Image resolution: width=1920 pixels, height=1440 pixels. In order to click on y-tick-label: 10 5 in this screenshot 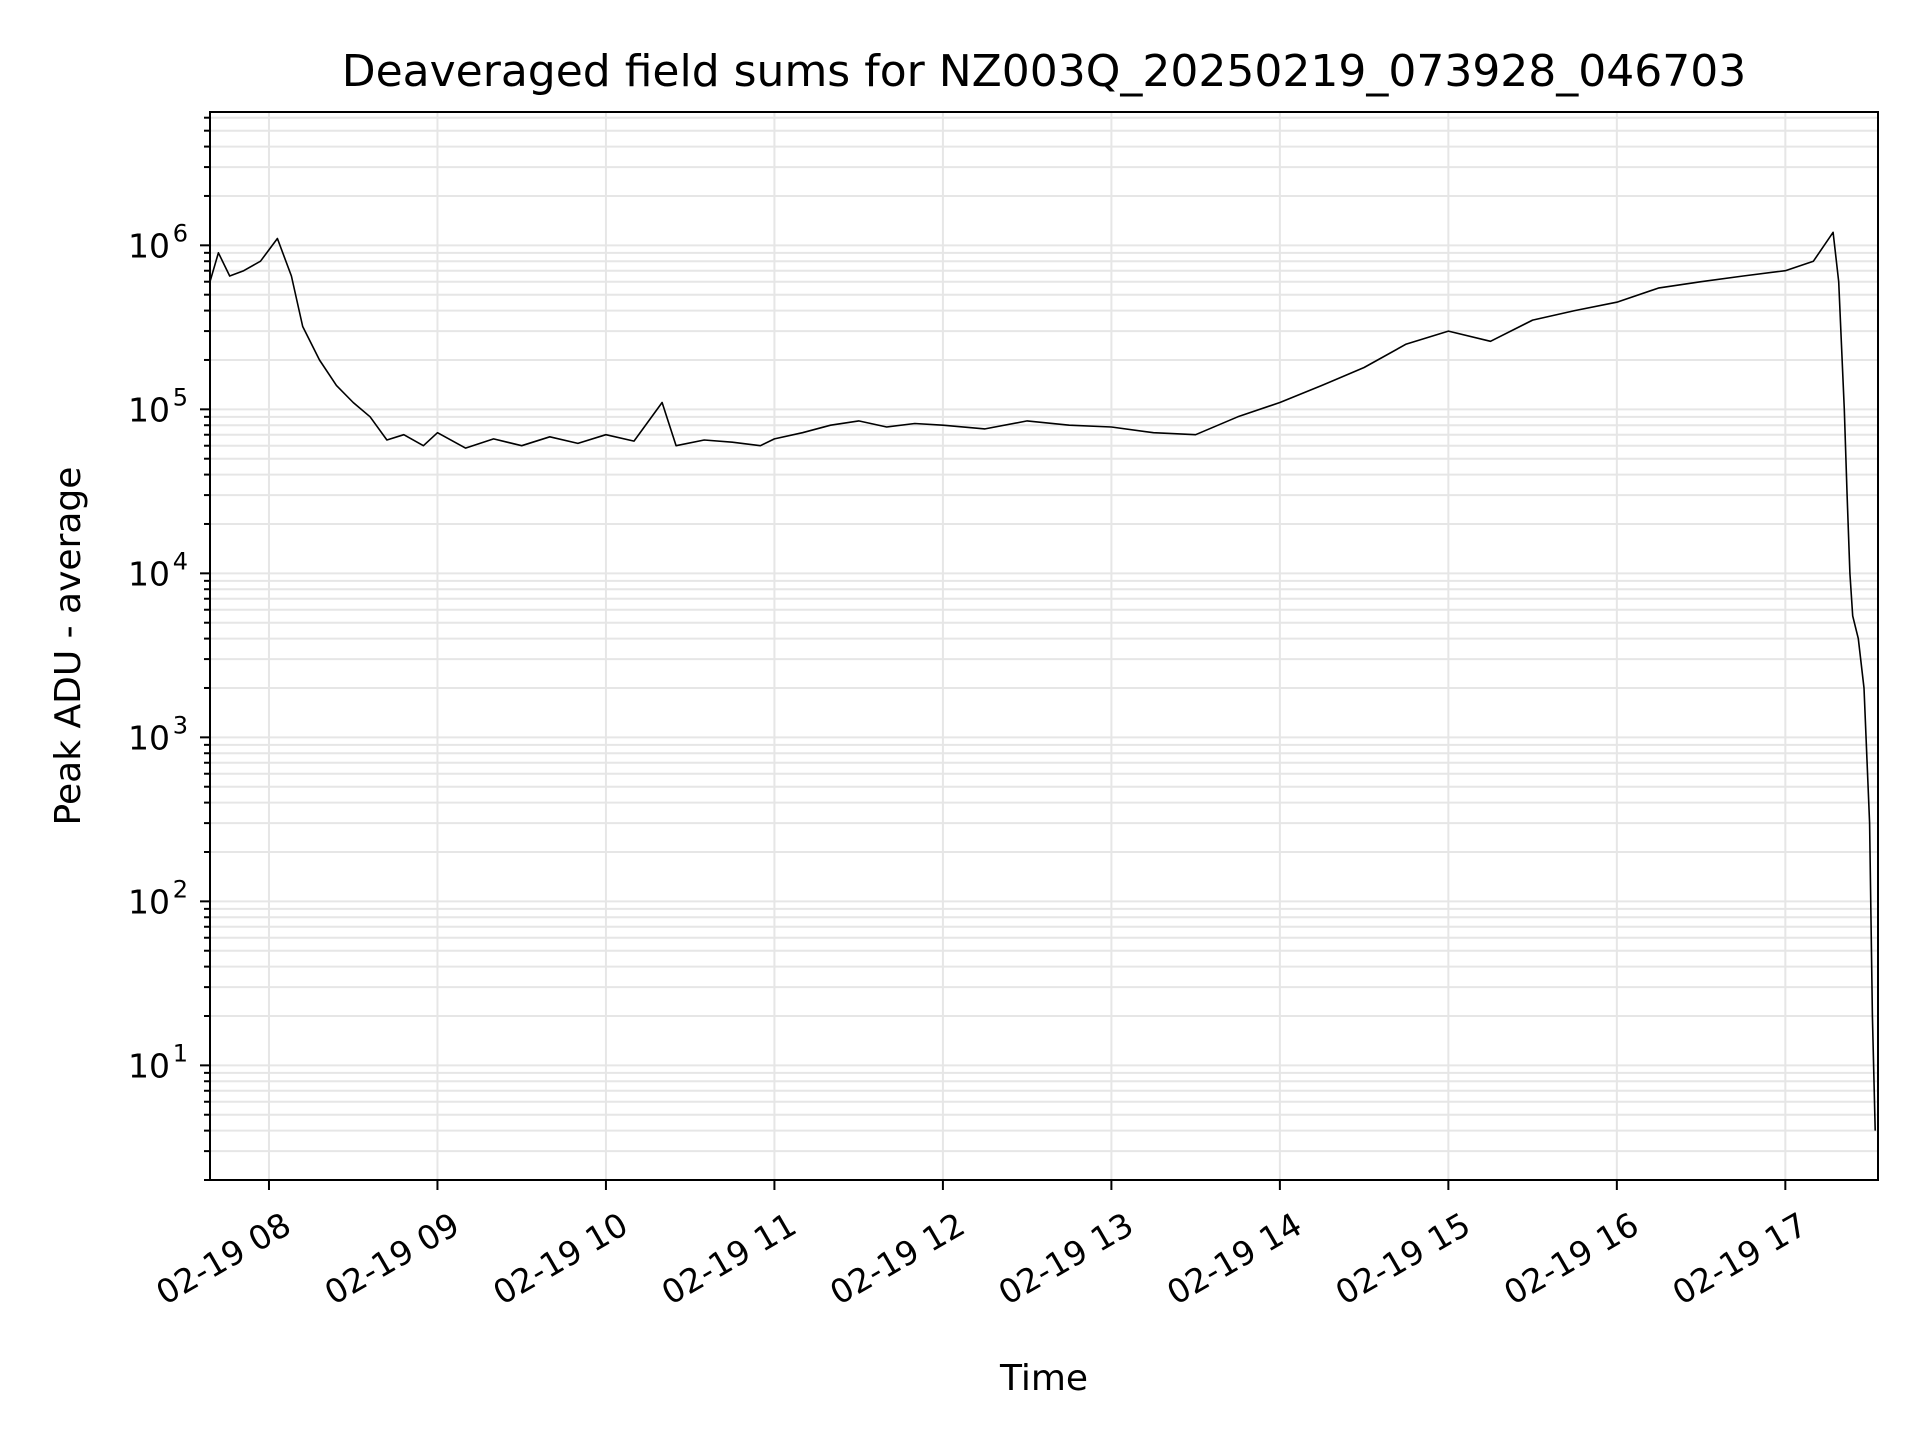, I will do `click(158, 406)`.